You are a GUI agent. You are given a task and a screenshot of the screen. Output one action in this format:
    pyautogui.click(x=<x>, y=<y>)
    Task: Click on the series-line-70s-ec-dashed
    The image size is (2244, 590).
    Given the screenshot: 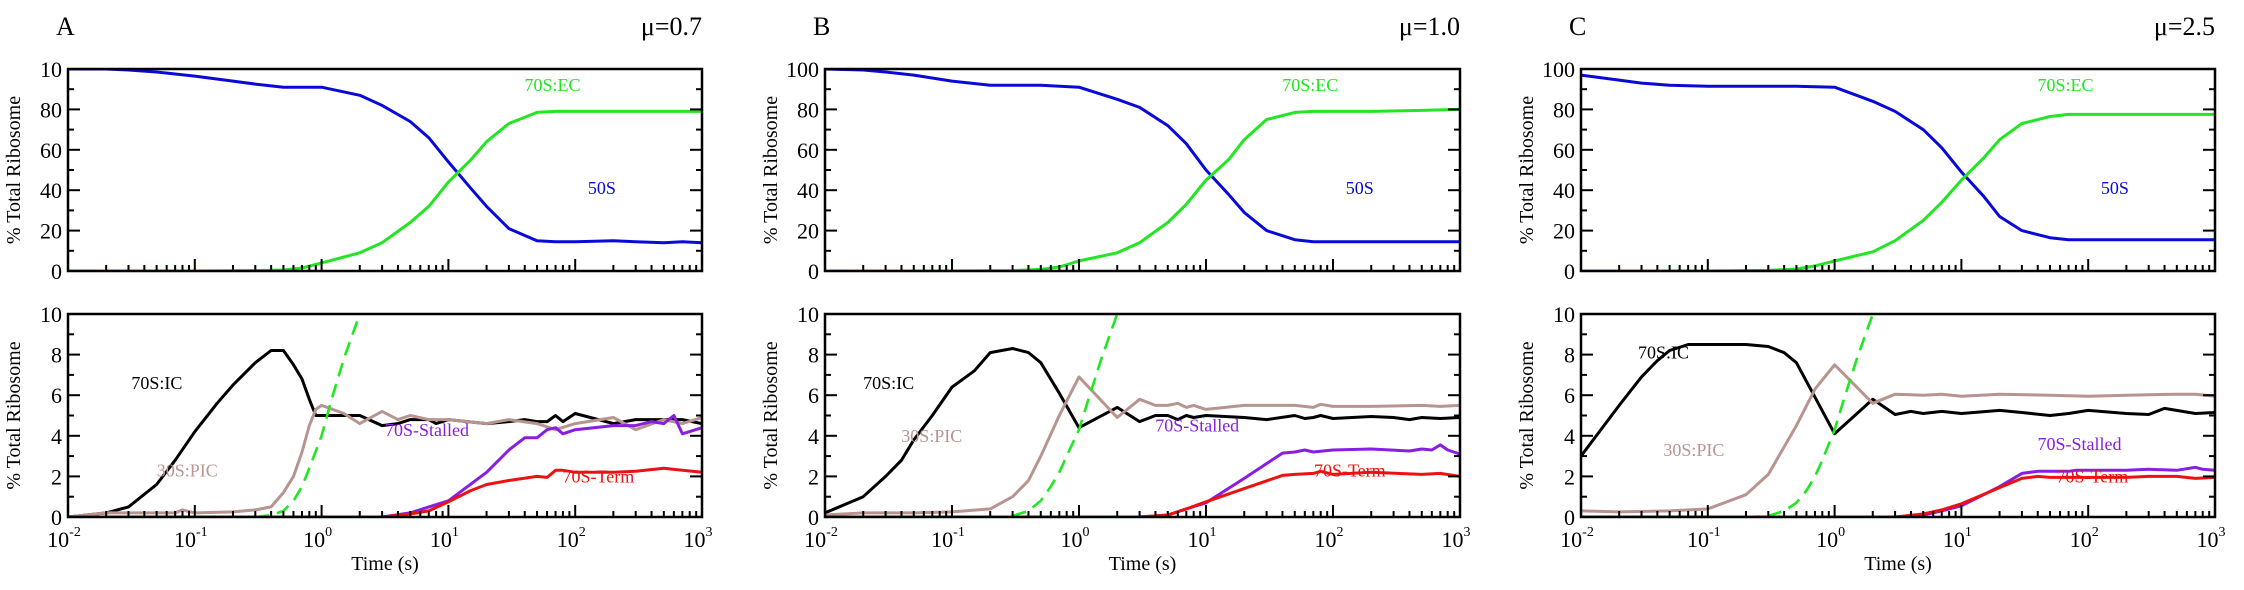 What is the action you would take?
    pyautogui.click(x=308, y=415)
    